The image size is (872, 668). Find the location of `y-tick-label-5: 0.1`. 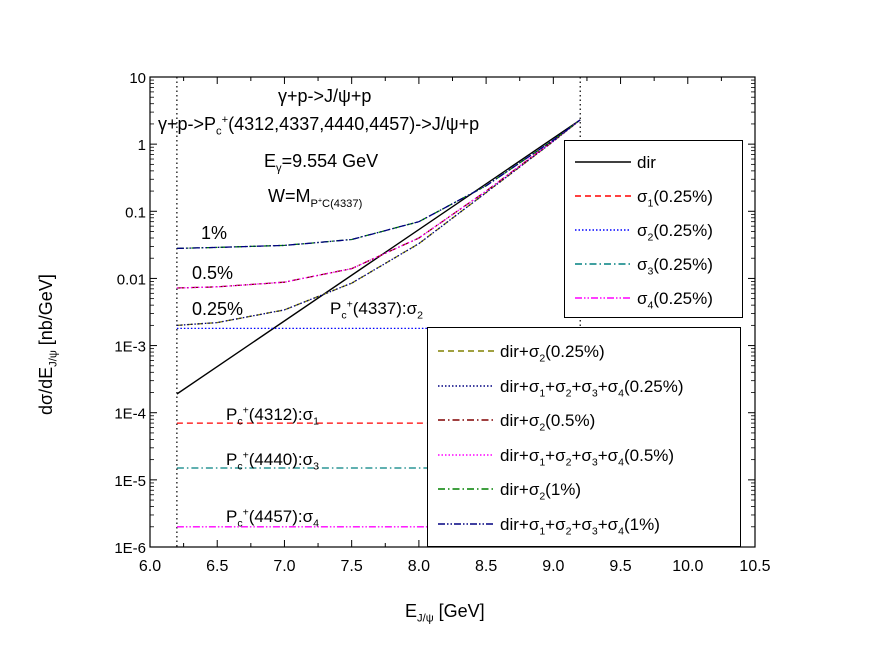

y-tick-label-5: 0.1 is located at coordinates (135, 212).